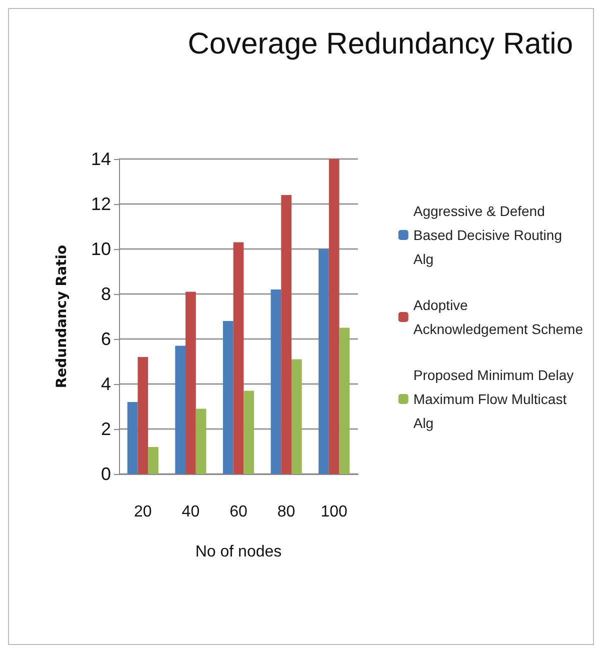 This screenshot has height=653, width=602. I want to click on y-tick-label: 14, so click(100, 159).